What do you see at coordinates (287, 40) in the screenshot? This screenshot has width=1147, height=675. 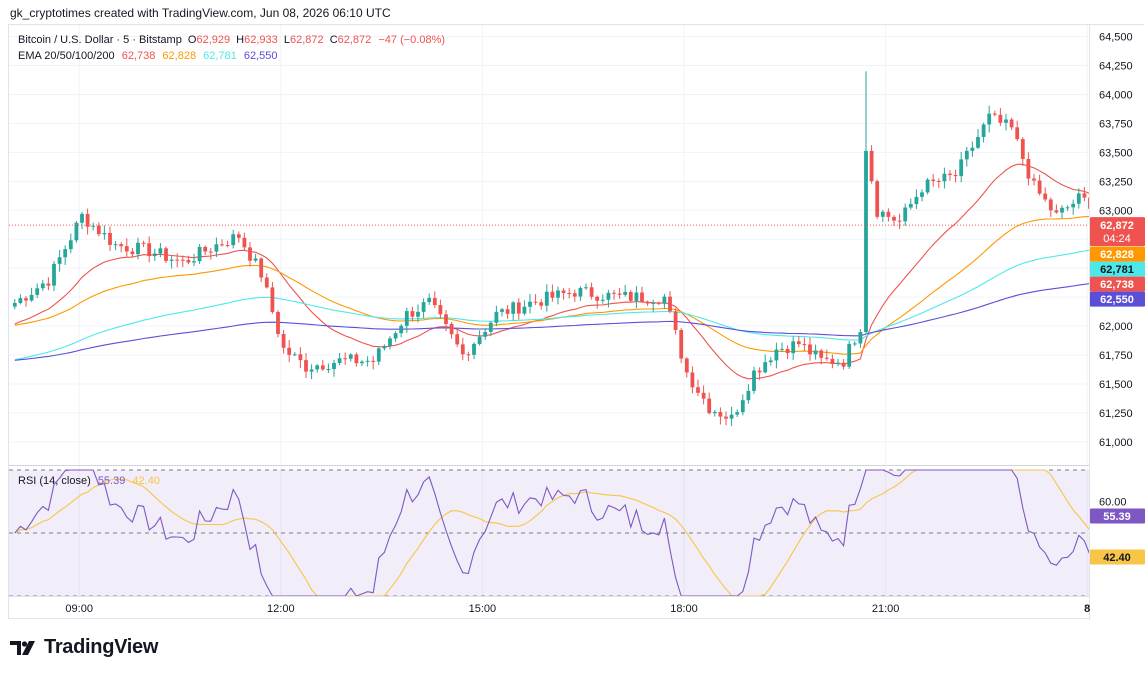 I see `legend-l-label: L` at bounding box center [287, 40].